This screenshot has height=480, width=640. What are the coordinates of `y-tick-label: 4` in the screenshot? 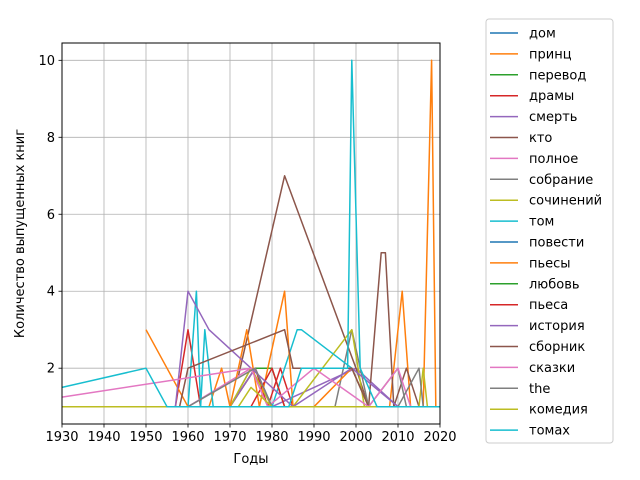 It's located at (51, 292).